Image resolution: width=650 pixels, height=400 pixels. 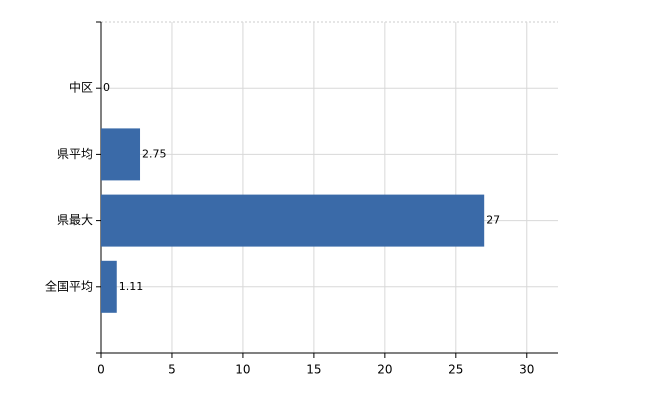 I want to click on y-tick-label: 県平均, so click(x=75, y=154).